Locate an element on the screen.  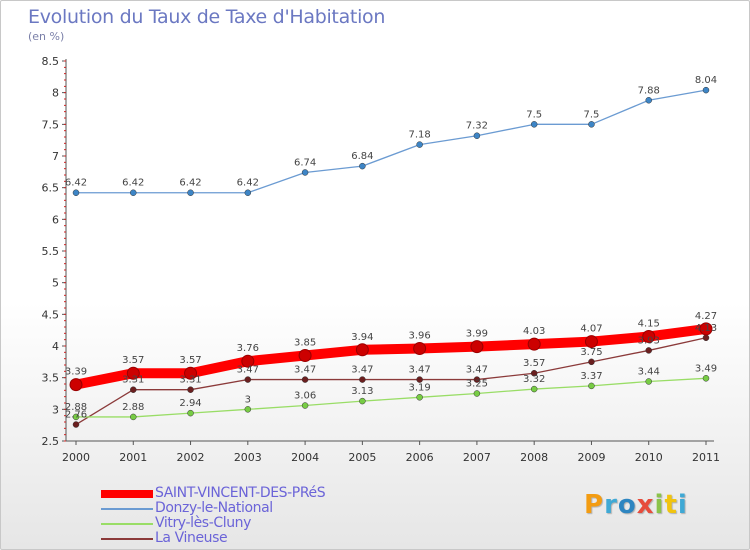
data-label: 3.19 is located at coordinates (420, 387).